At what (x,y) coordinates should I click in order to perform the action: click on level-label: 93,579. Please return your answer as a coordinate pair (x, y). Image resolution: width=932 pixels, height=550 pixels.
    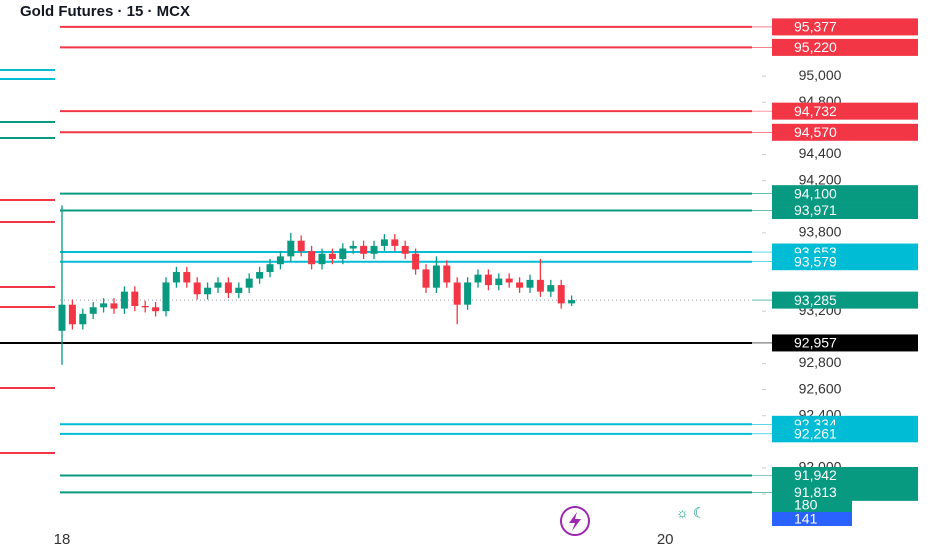
    Looking at the image, I should click on (815, 261).